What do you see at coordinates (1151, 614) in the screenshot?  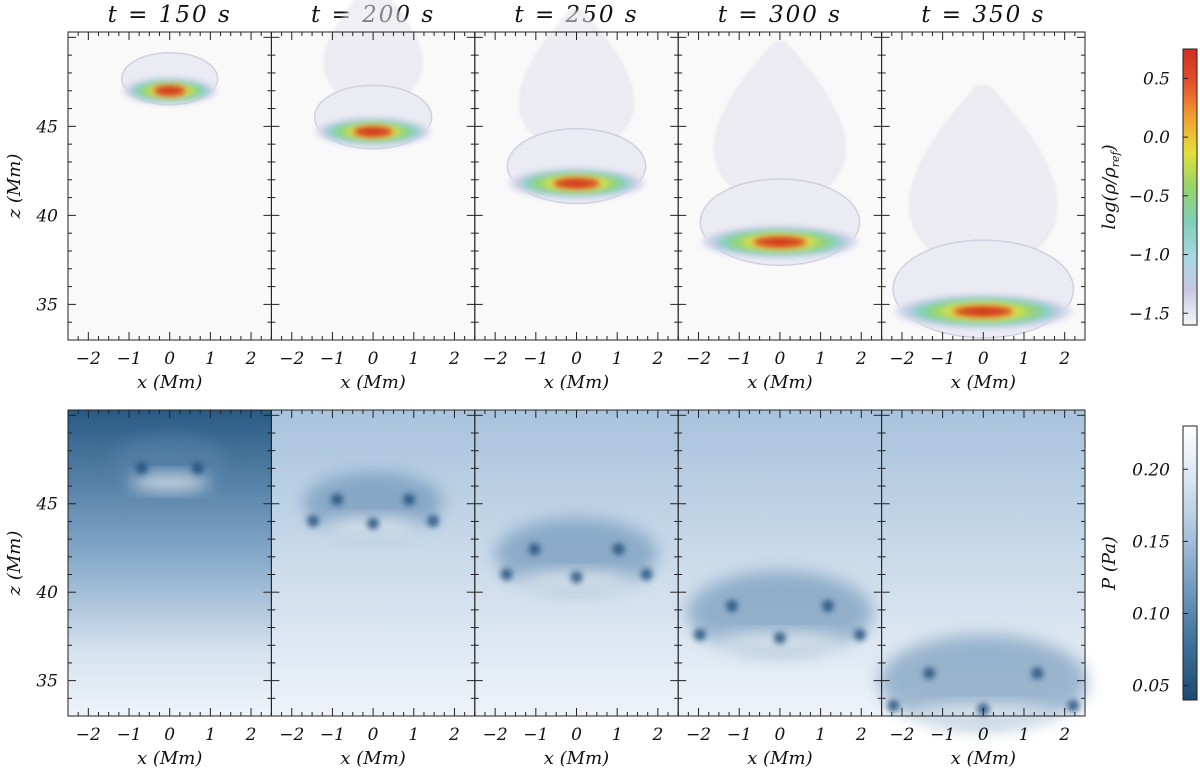 I see `colorbar-tick-label: 0.10` at bounding box center [1151, 614].